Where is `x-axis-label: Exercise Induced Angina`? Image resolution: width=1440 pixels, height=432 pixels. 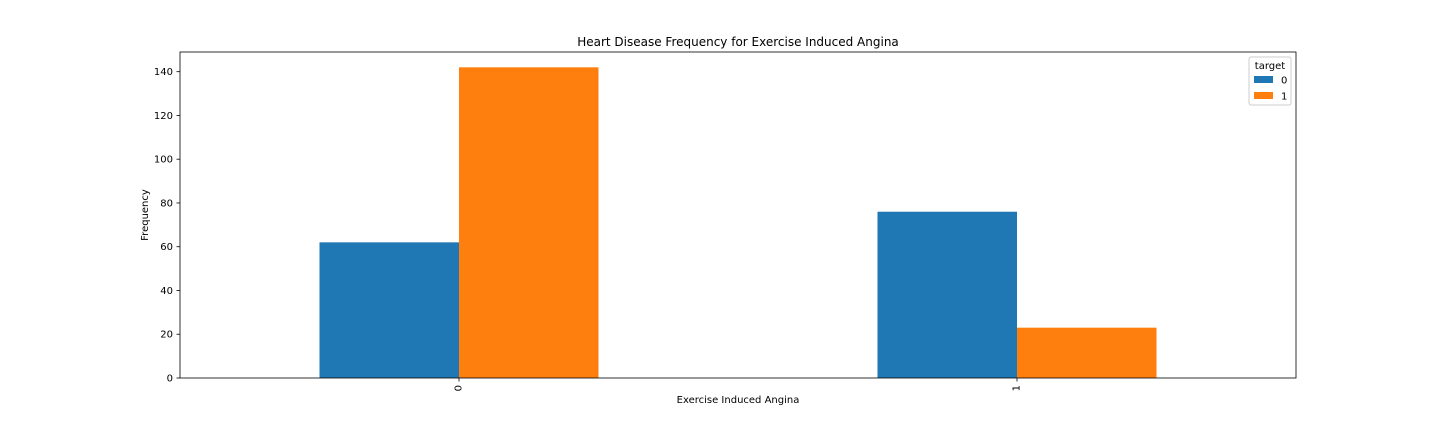
x-axis-label: Exercise Induced Angina is located at coordinates (738, 400).